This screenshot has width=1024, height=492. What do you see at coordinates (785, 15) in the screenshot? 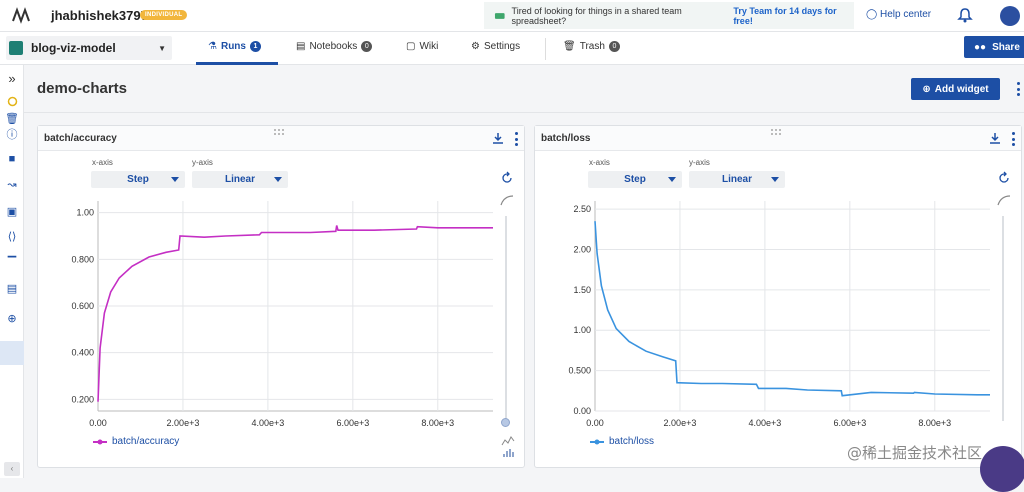
I see `promo-link: Try Team for 14 days for free!` at bounding box center [785, 15].